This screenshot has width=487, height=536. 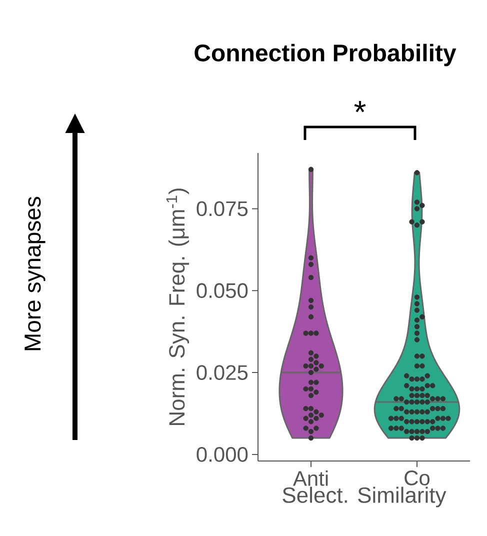 What do you see at coordinates (222, 372) in the screenshot?
I see `y-tick-label: 0.025` at bounding box center [222, 372].